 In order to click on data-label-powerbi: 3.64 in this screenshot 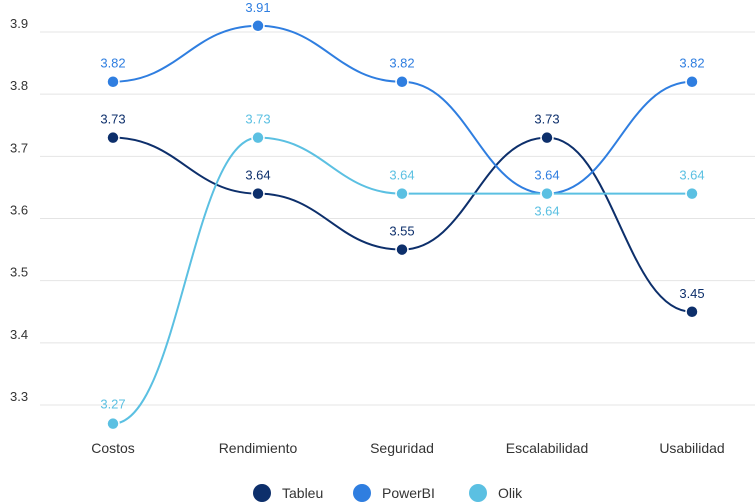, I will do `click(546, 175)`.